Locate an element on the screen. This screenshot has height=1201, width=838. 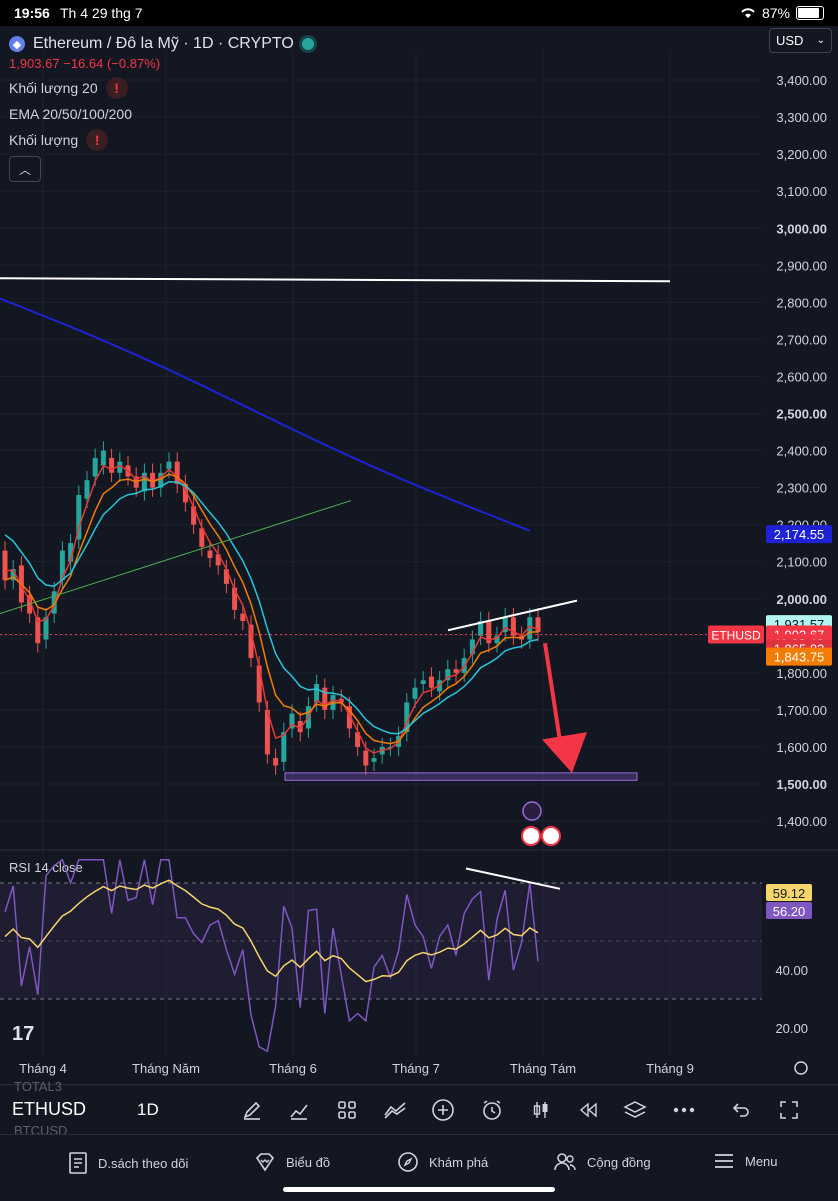
tab-label: Menu is located at coordinates (761, 1161).